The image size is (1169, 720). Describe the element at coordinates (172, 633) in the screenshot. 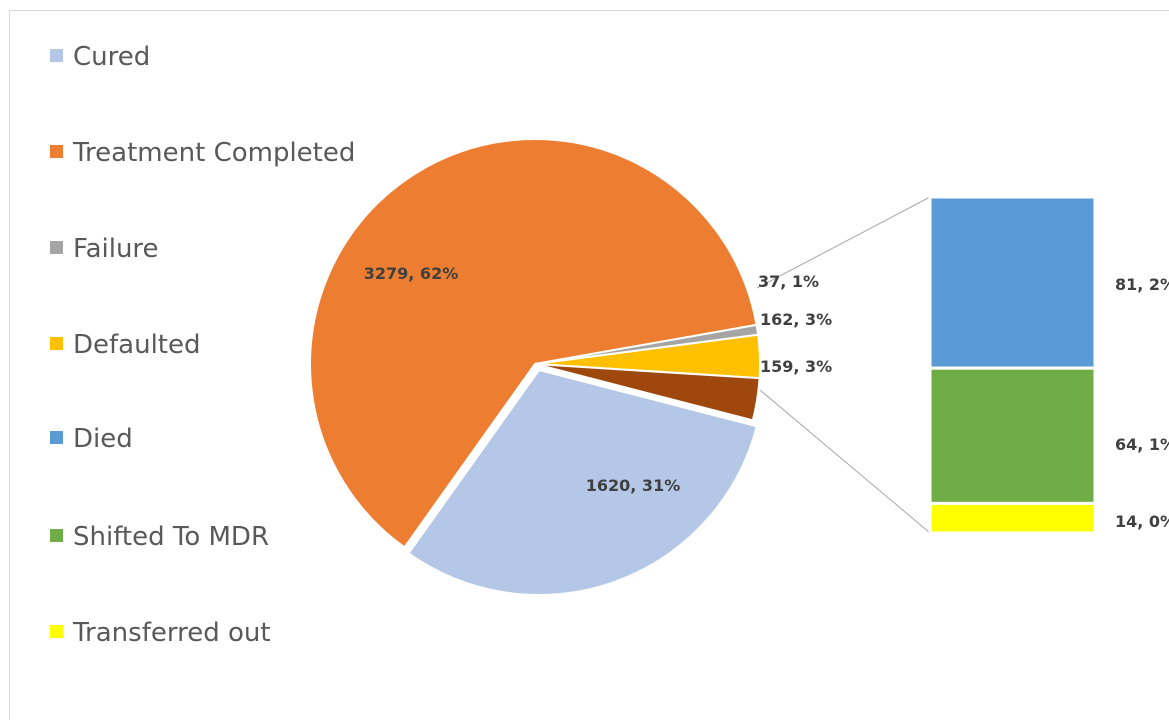

I see `legend-label-transferred-out: Transferred out` at that location.